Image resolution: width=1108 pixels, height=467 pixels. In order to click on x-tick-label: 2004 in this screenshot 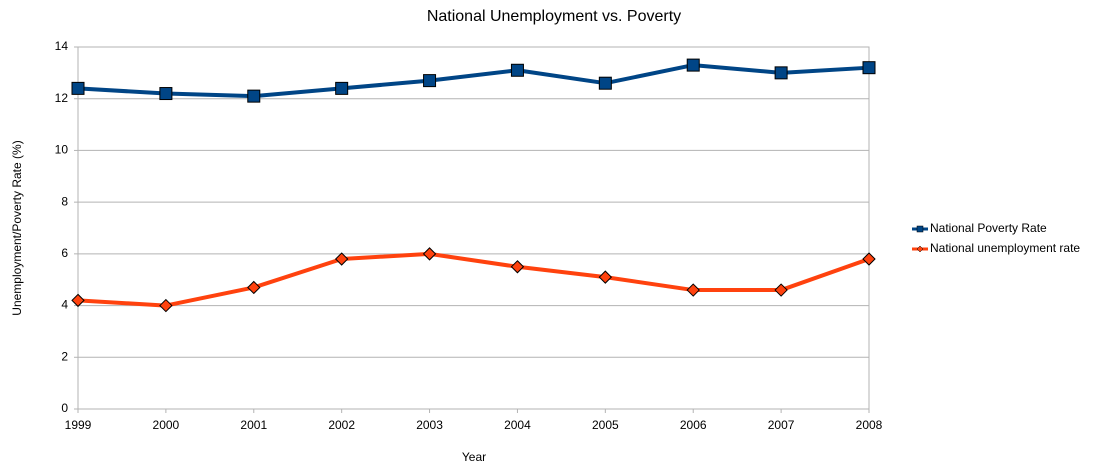, I will do `click(517, 425)`.